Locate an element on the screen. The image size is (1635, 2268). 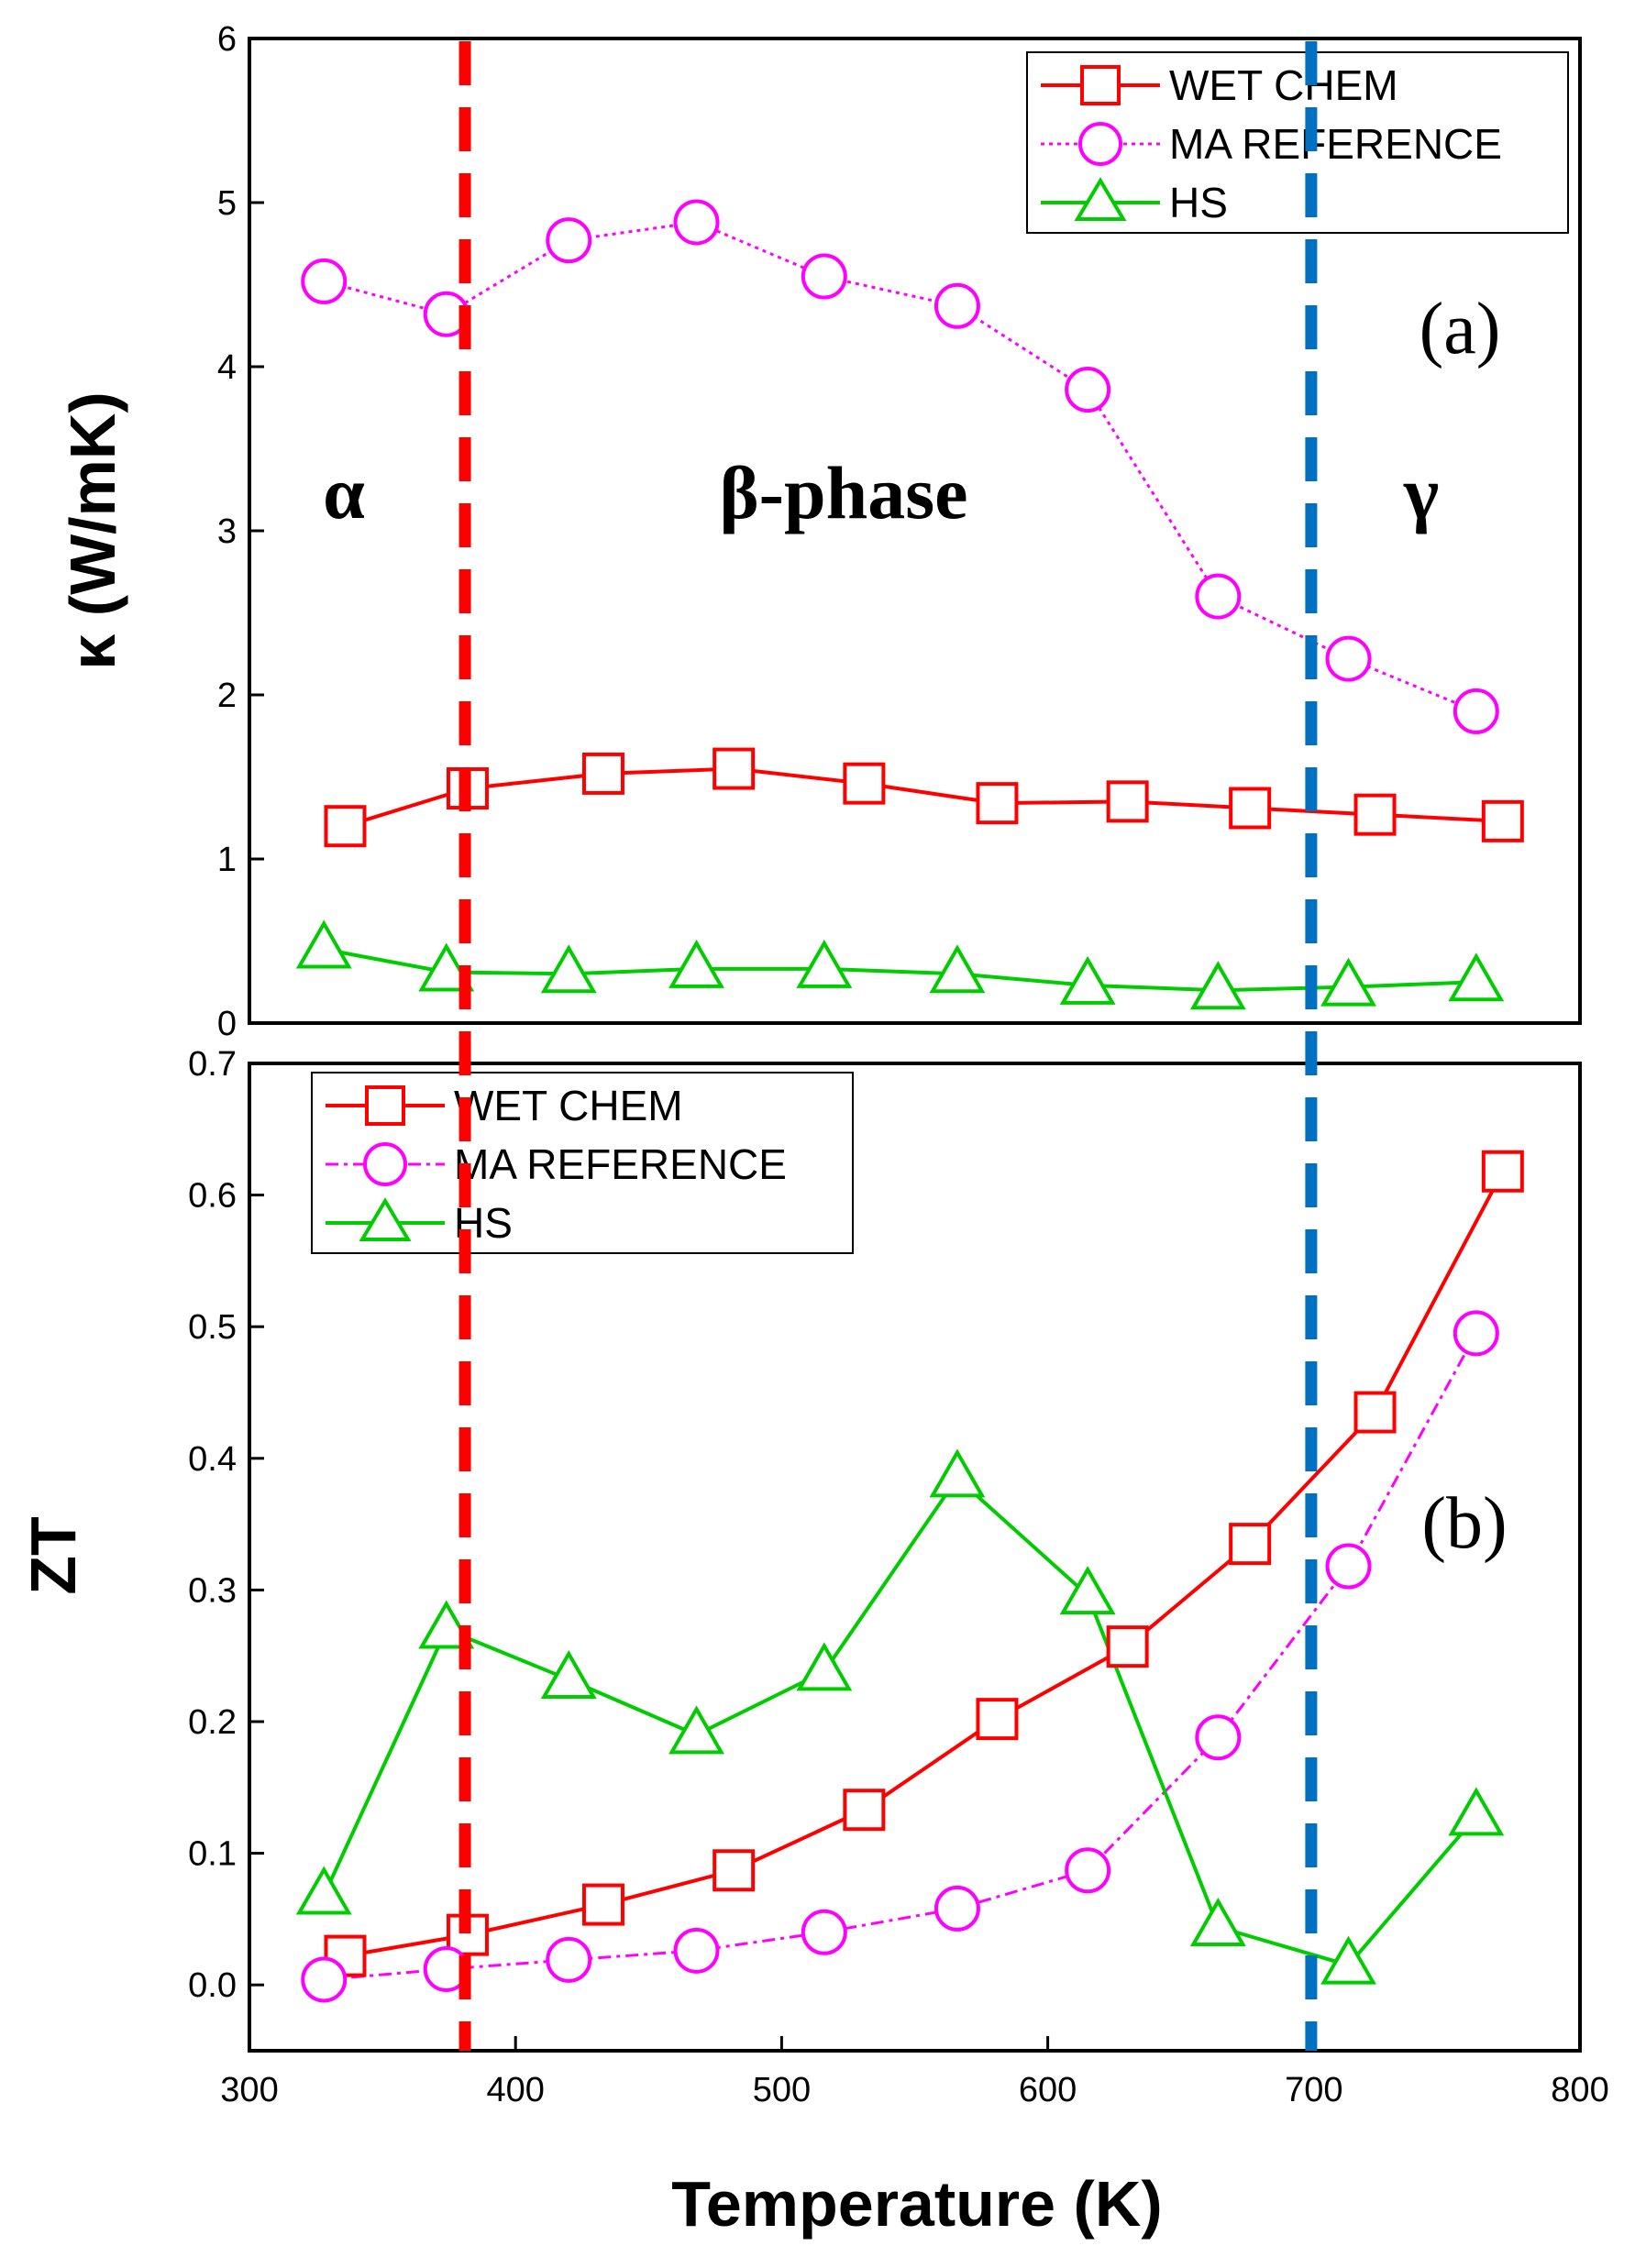
series-line-hs is located at coordinates (899, 970).